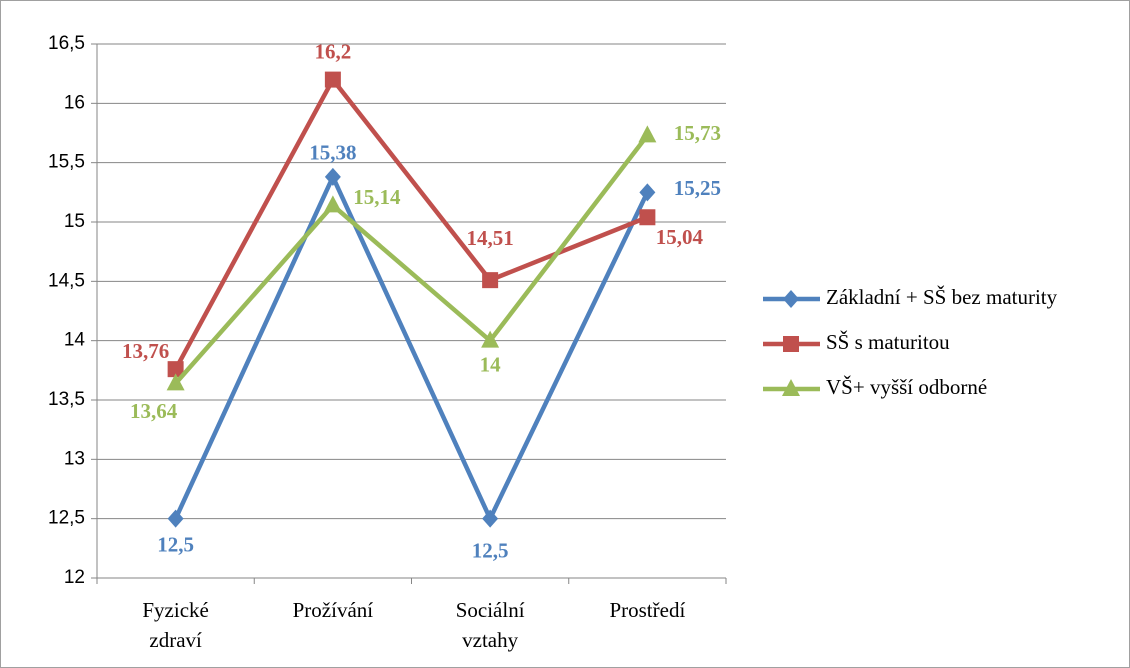 The image size is (1130, 668). What do you see at coordinates (490, 625) in the screenshot?
I see `x-tick-label: Sociální vztahy` at bounding box center [490, 625].